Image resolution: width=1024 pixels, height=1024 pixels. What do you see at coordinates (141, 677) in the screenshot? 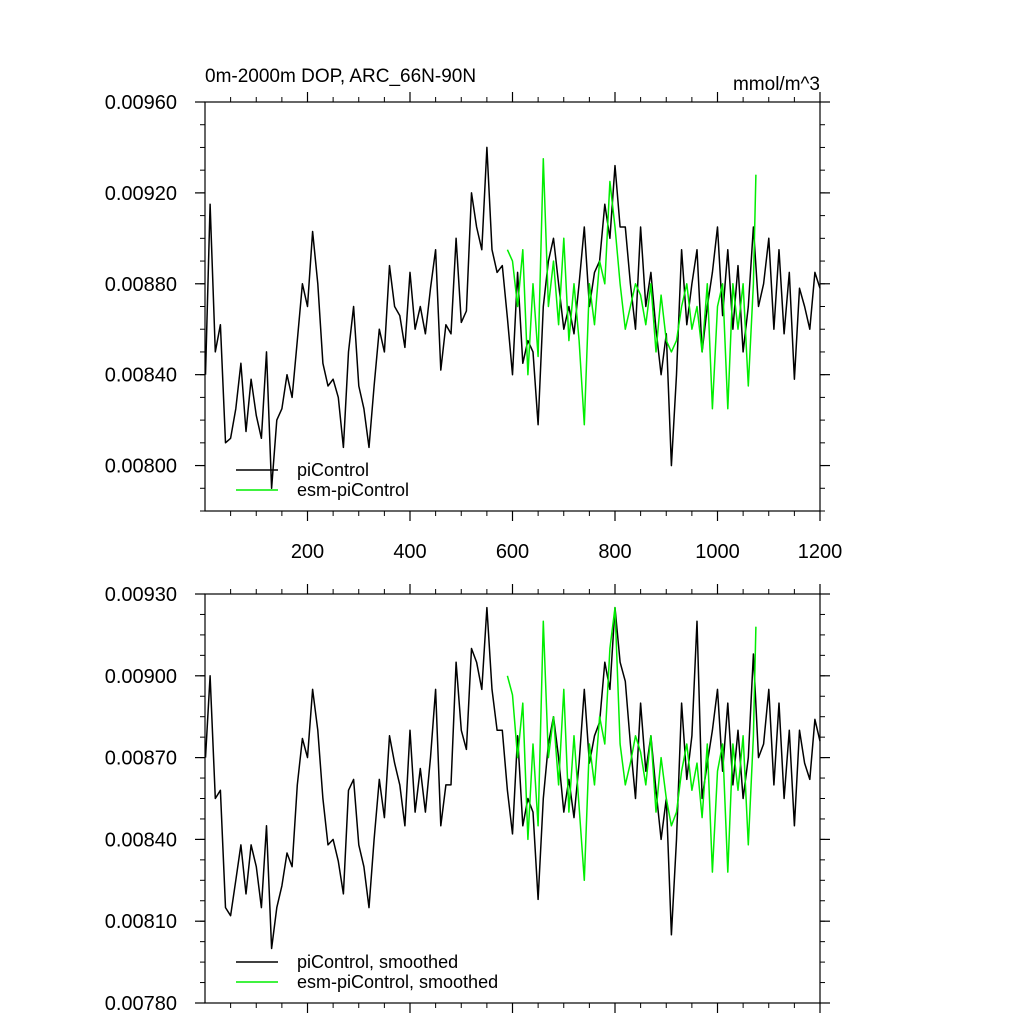
I see `bottom-y-tick-label: 0.00900` at bounding box center [141, 677].